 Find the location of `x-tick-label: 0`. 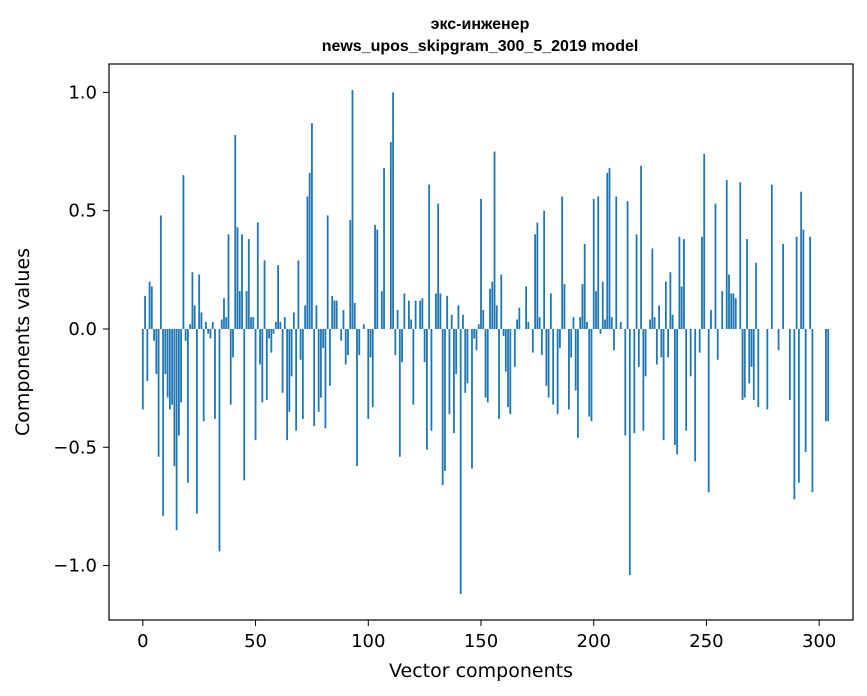

x-tick-label: 0 is located at coordinates (142, 641).